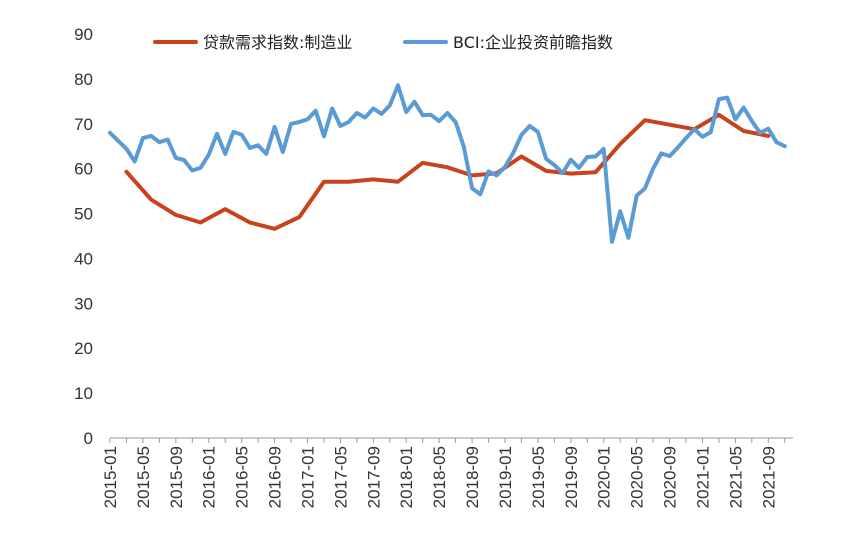 Image resolution: width=865 pixels, height=546 pixels. What do you see at coordinates (340, 477) in the screenshot?
I see `x-tick-label: 2017-05` at bounding box center [340, 477].